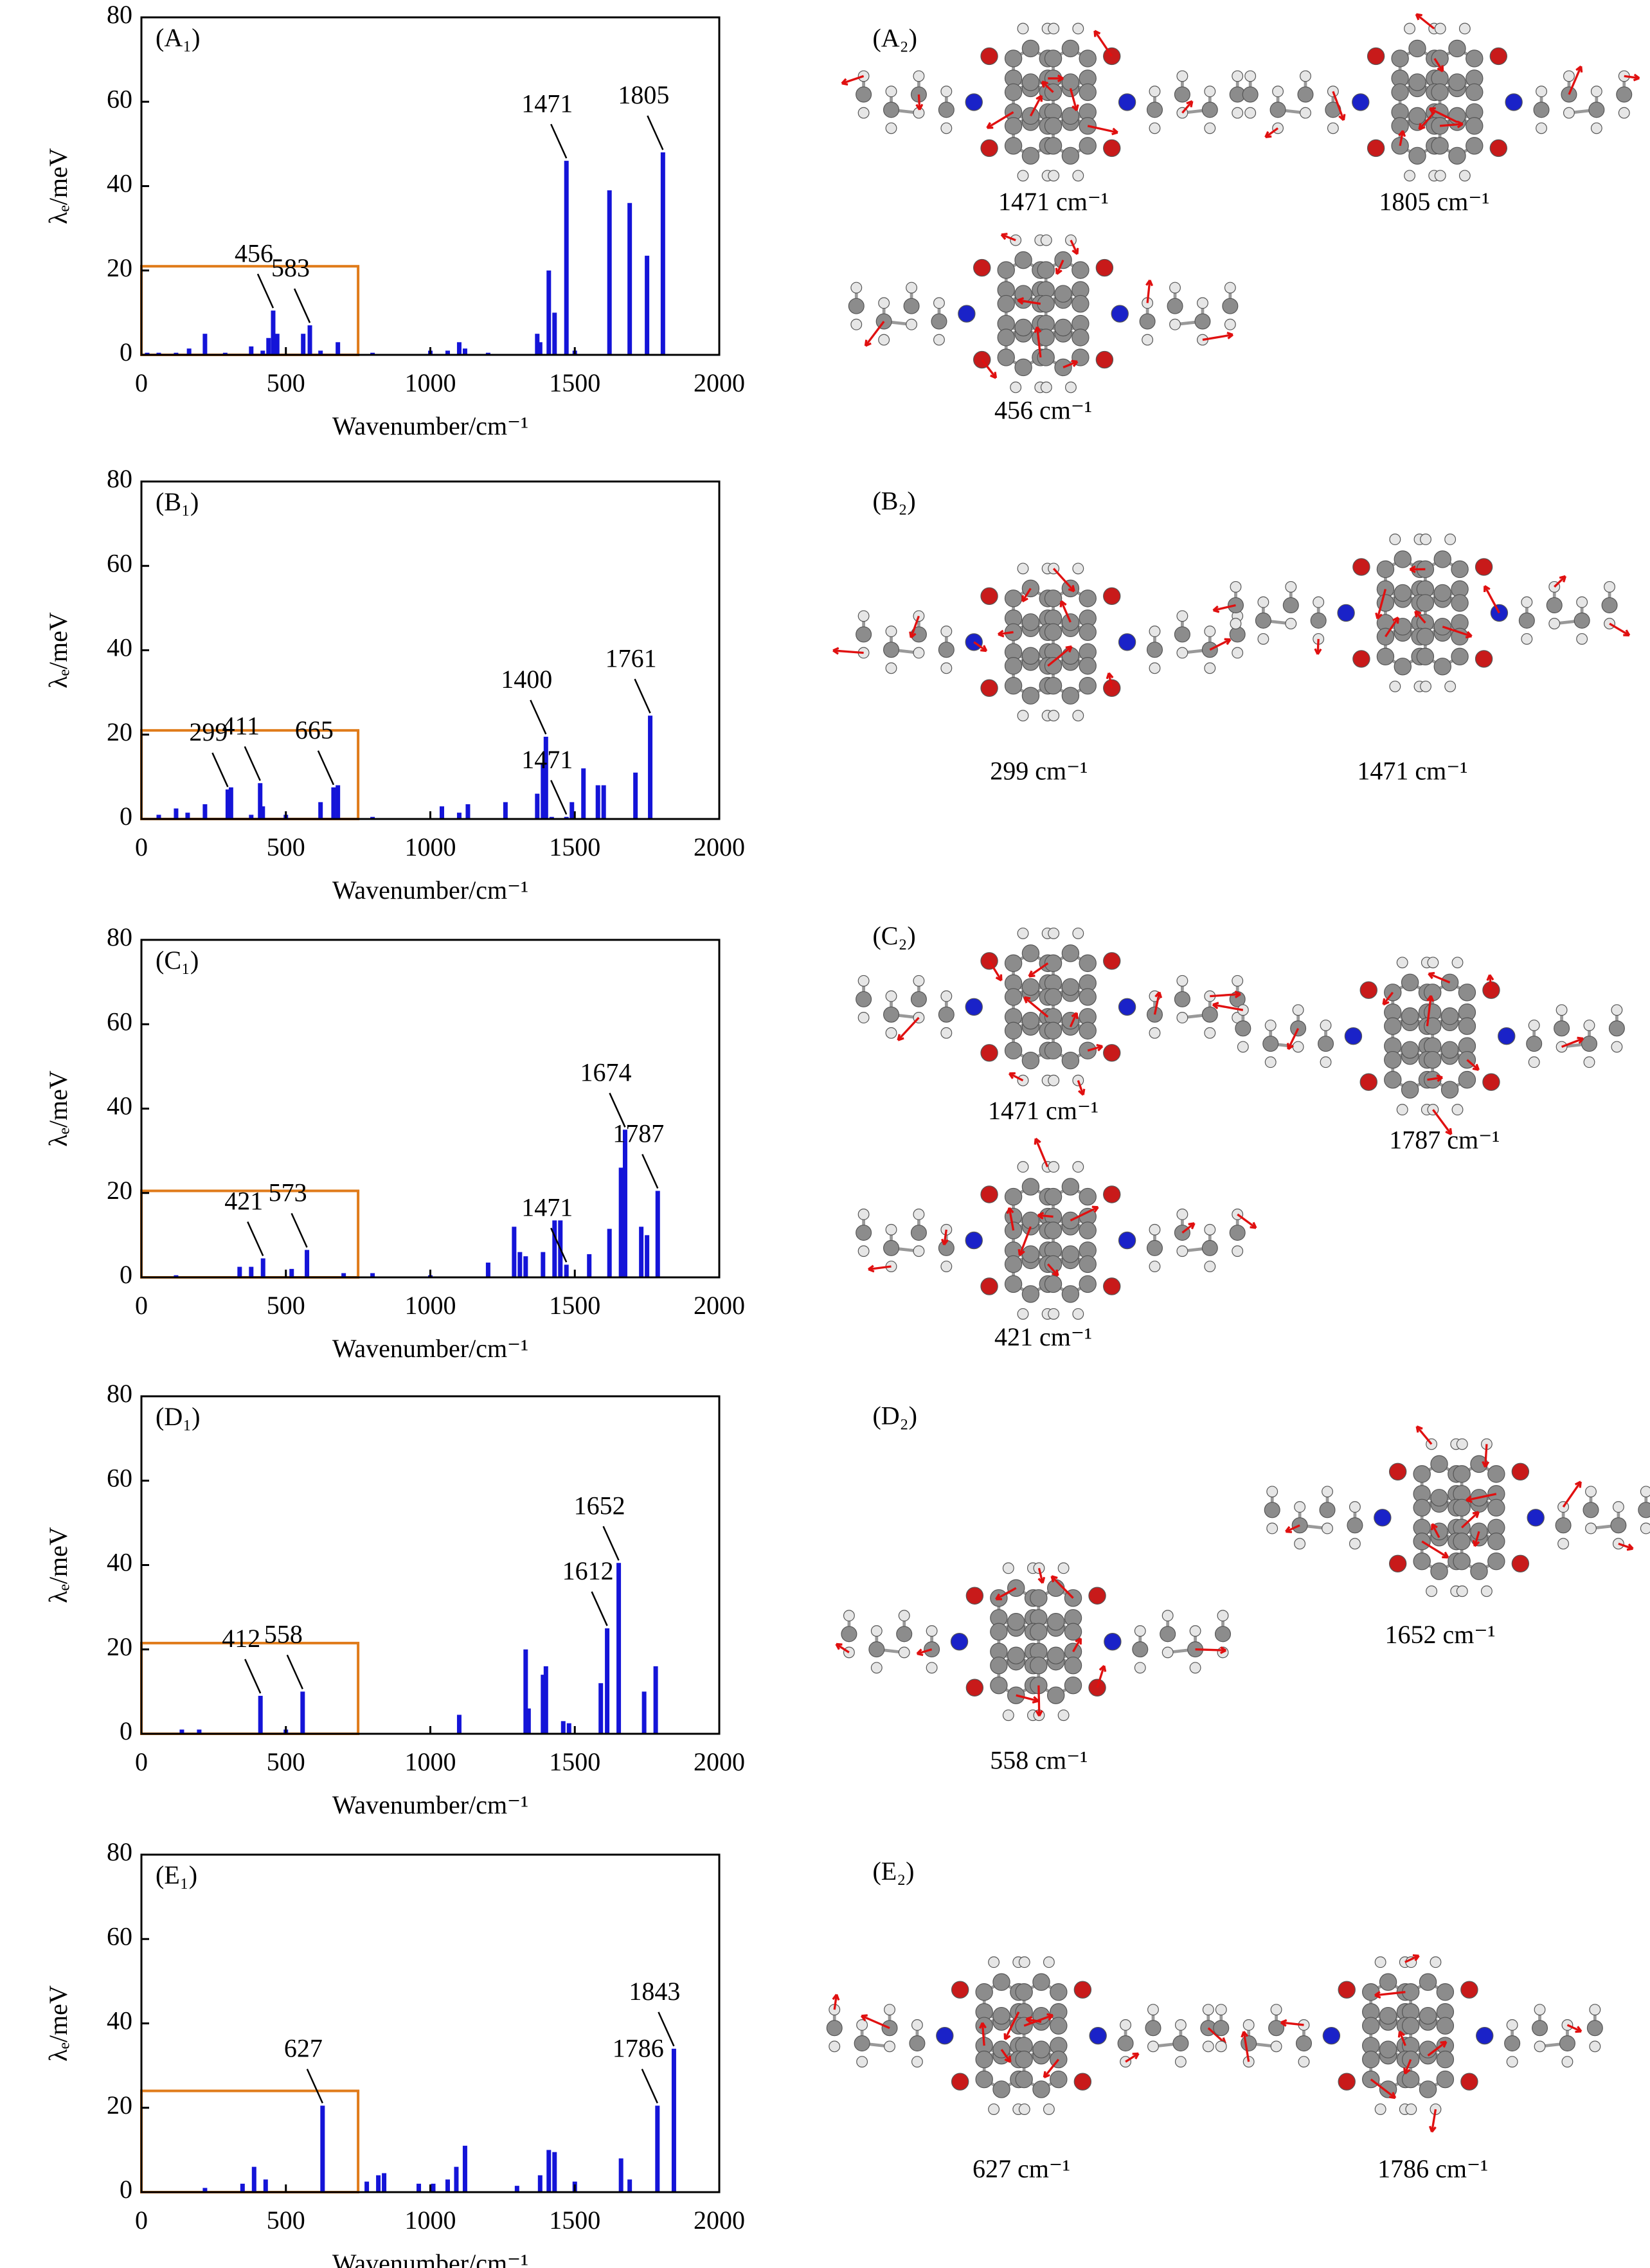 This screenshot has width=1650, height=2268. I want to click on highlight-box, so click(250, 310).